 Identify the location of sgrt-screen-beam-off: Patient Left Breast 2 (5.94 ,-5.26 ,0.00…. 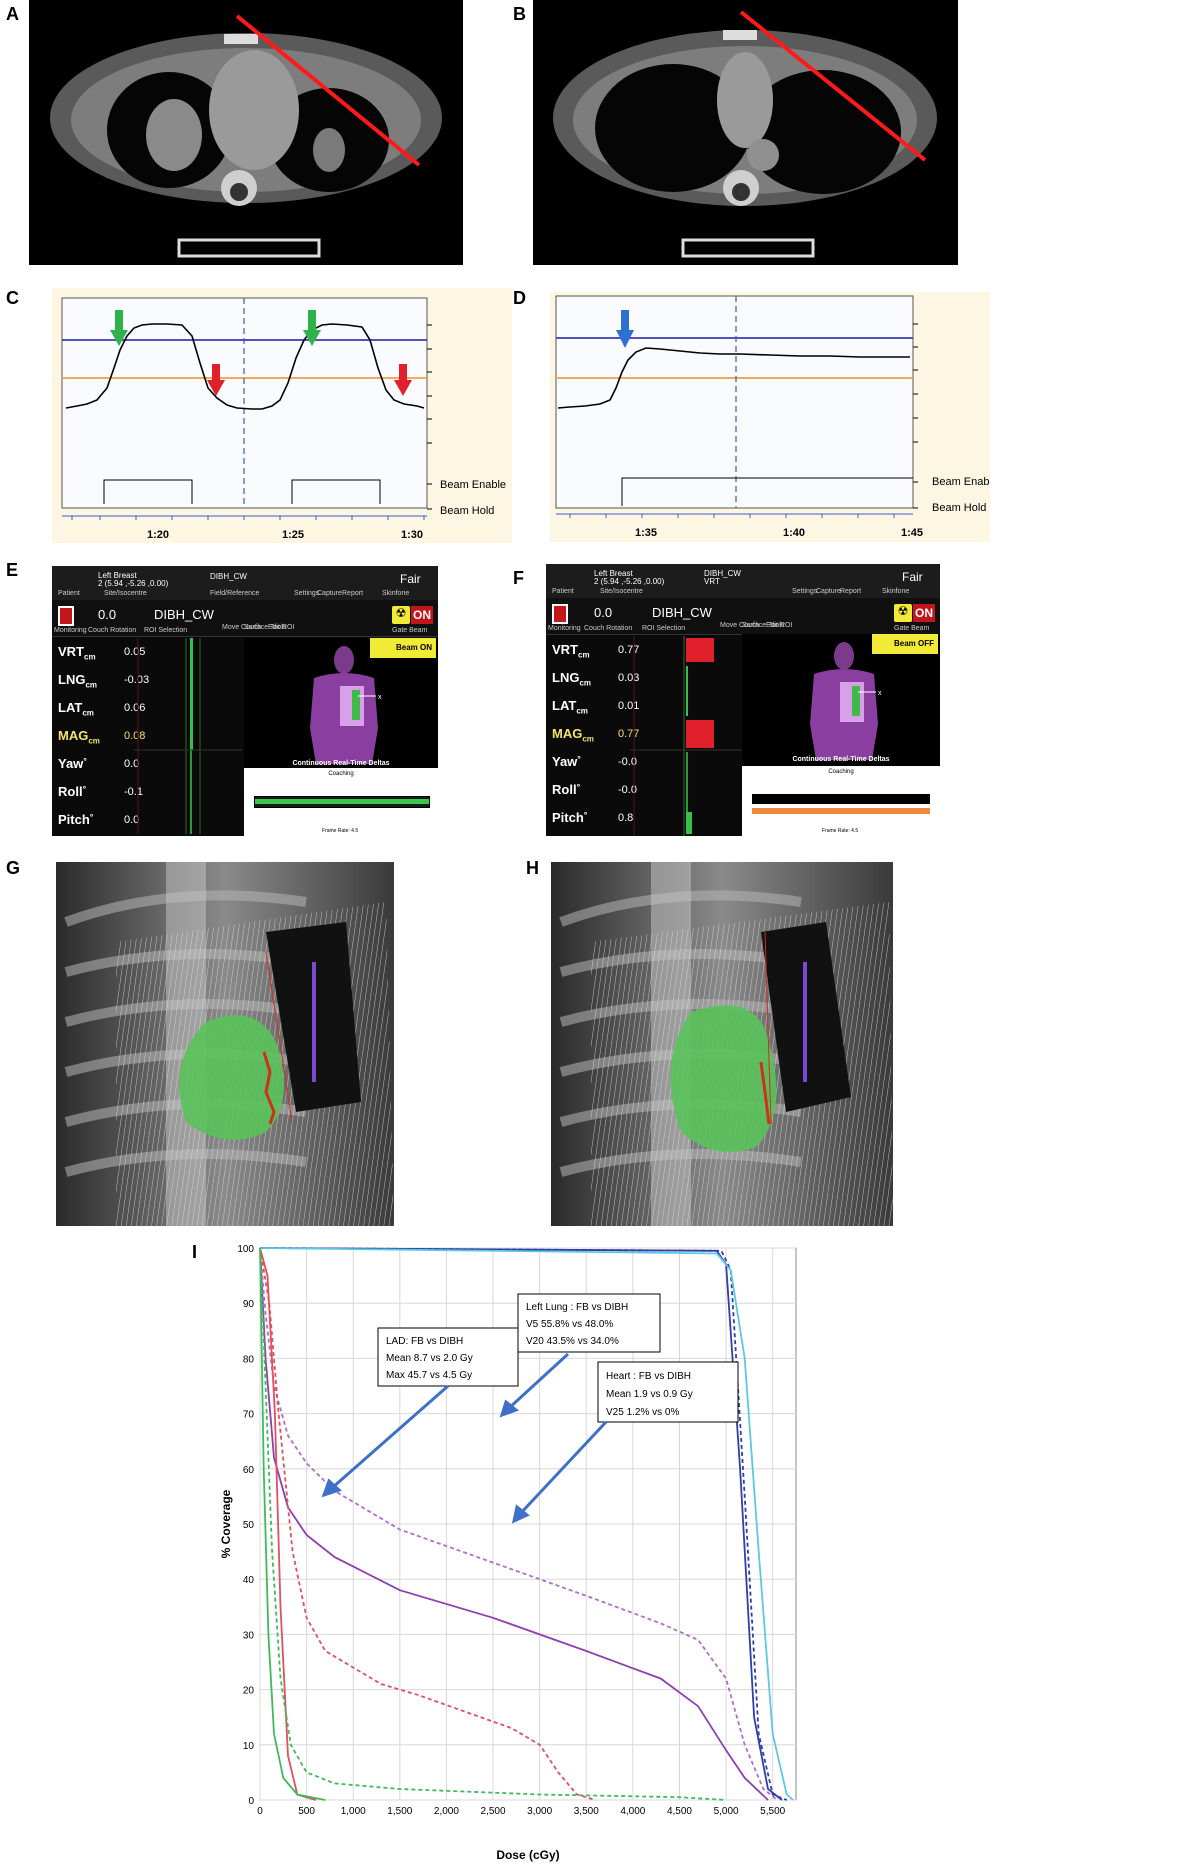
(743, 700).